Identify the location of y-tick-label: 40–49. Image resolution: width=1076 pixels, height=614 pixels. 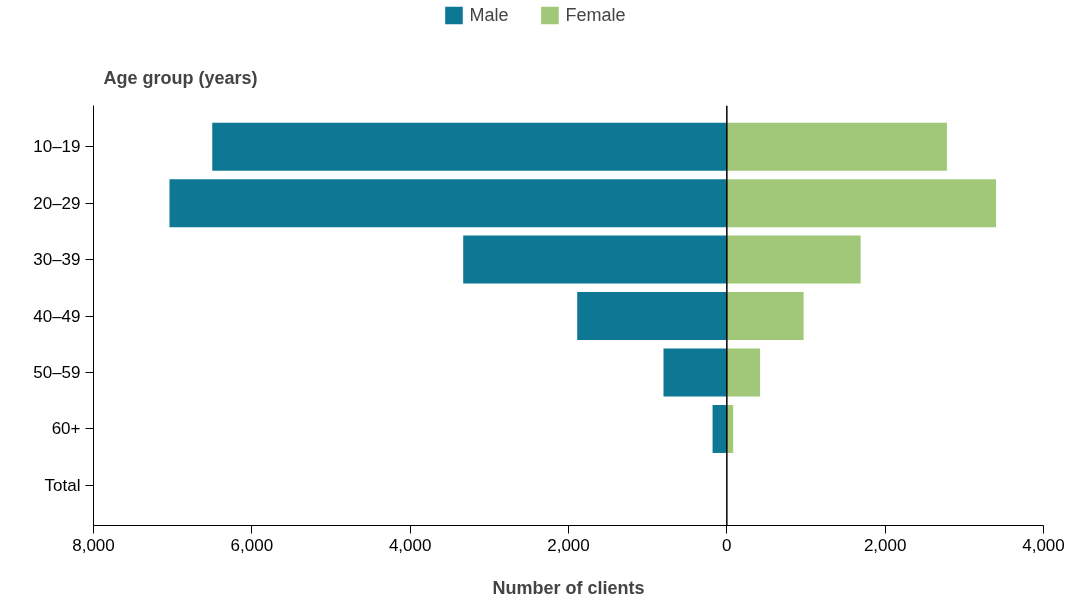
(57, 316).